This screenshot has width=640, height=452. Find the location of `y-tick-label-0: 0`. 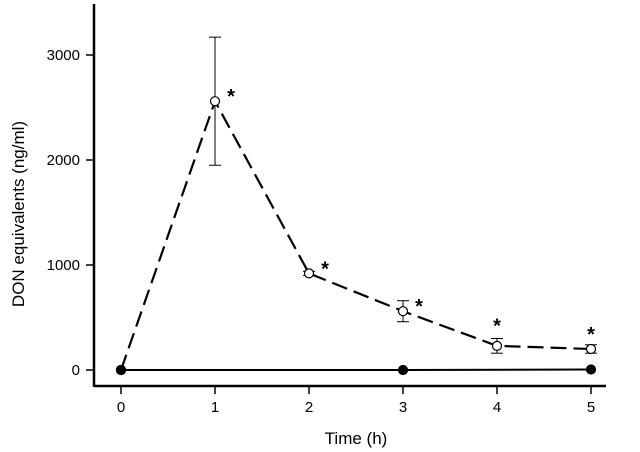

y-tick-label-0: 0 is located at coordinates (76, 370).